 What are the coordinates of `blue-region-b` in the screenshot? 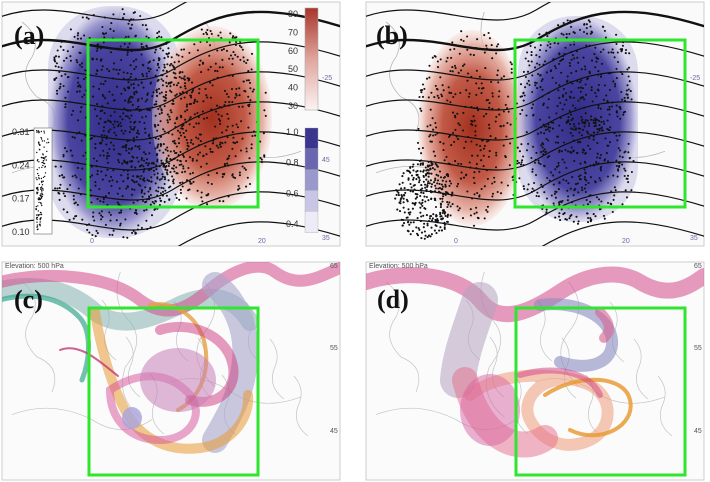 It's located at (578, 119).